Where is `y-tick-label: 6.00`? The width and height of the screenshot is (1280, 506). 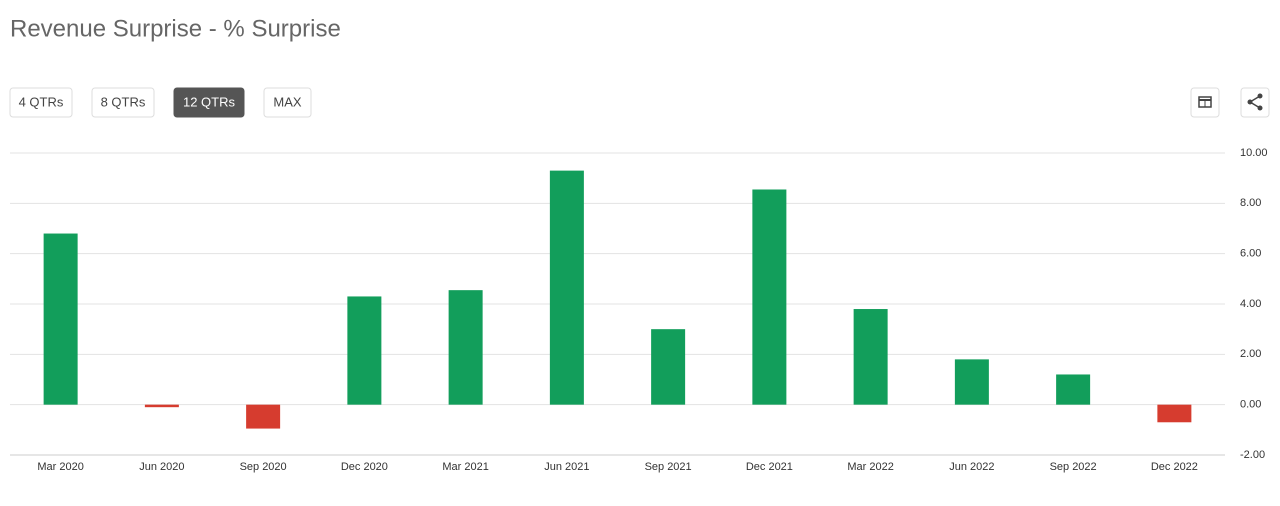
y-tick-label: 6.00 is located at coordinates (1250, 254).